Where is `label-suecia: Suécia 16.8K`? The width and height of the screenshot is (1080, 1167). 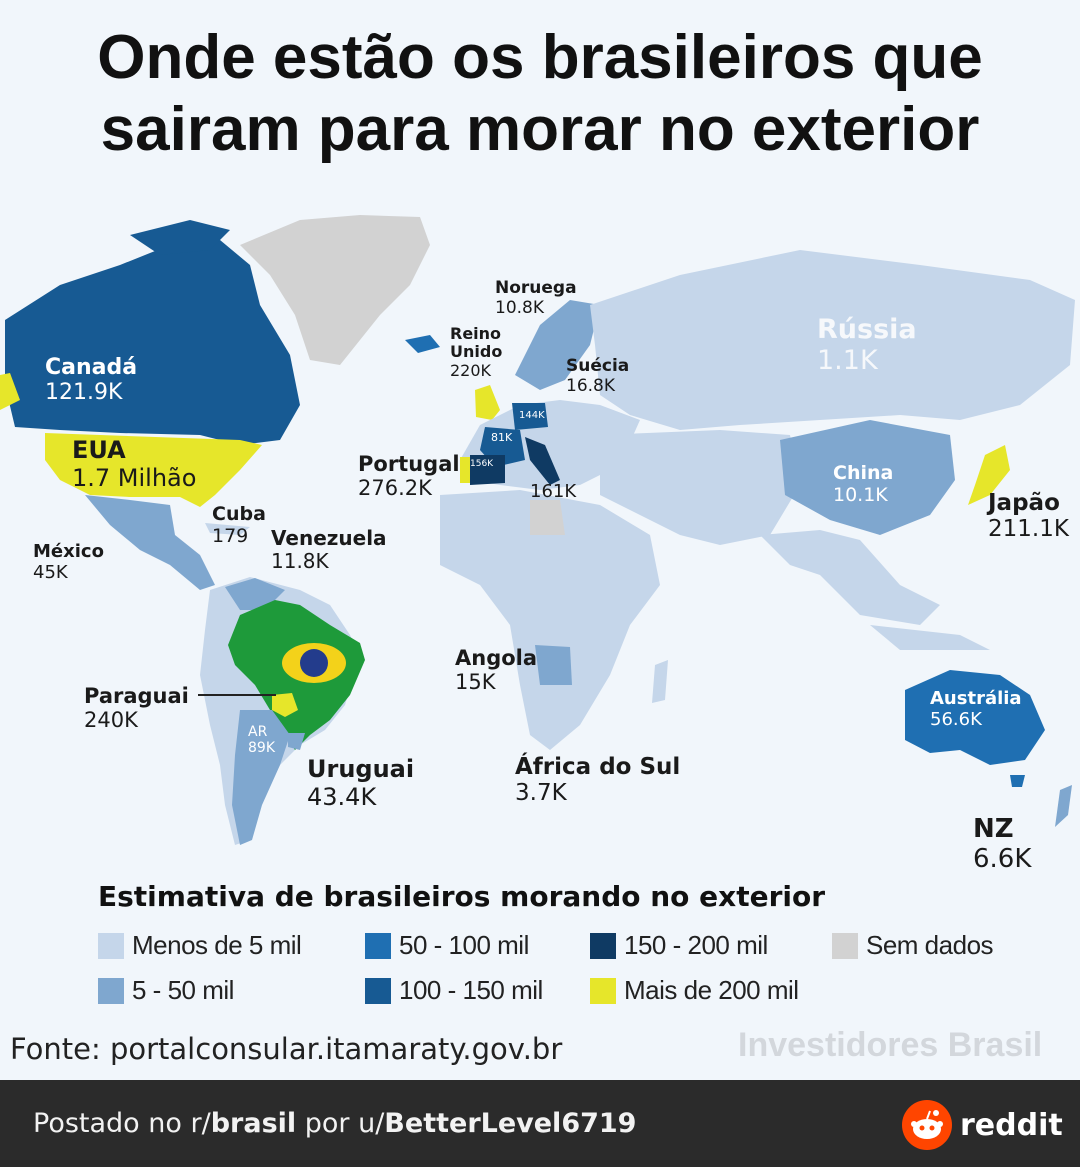 label-suecia: Suécia 16.8K is located at coordinates (598, 376).